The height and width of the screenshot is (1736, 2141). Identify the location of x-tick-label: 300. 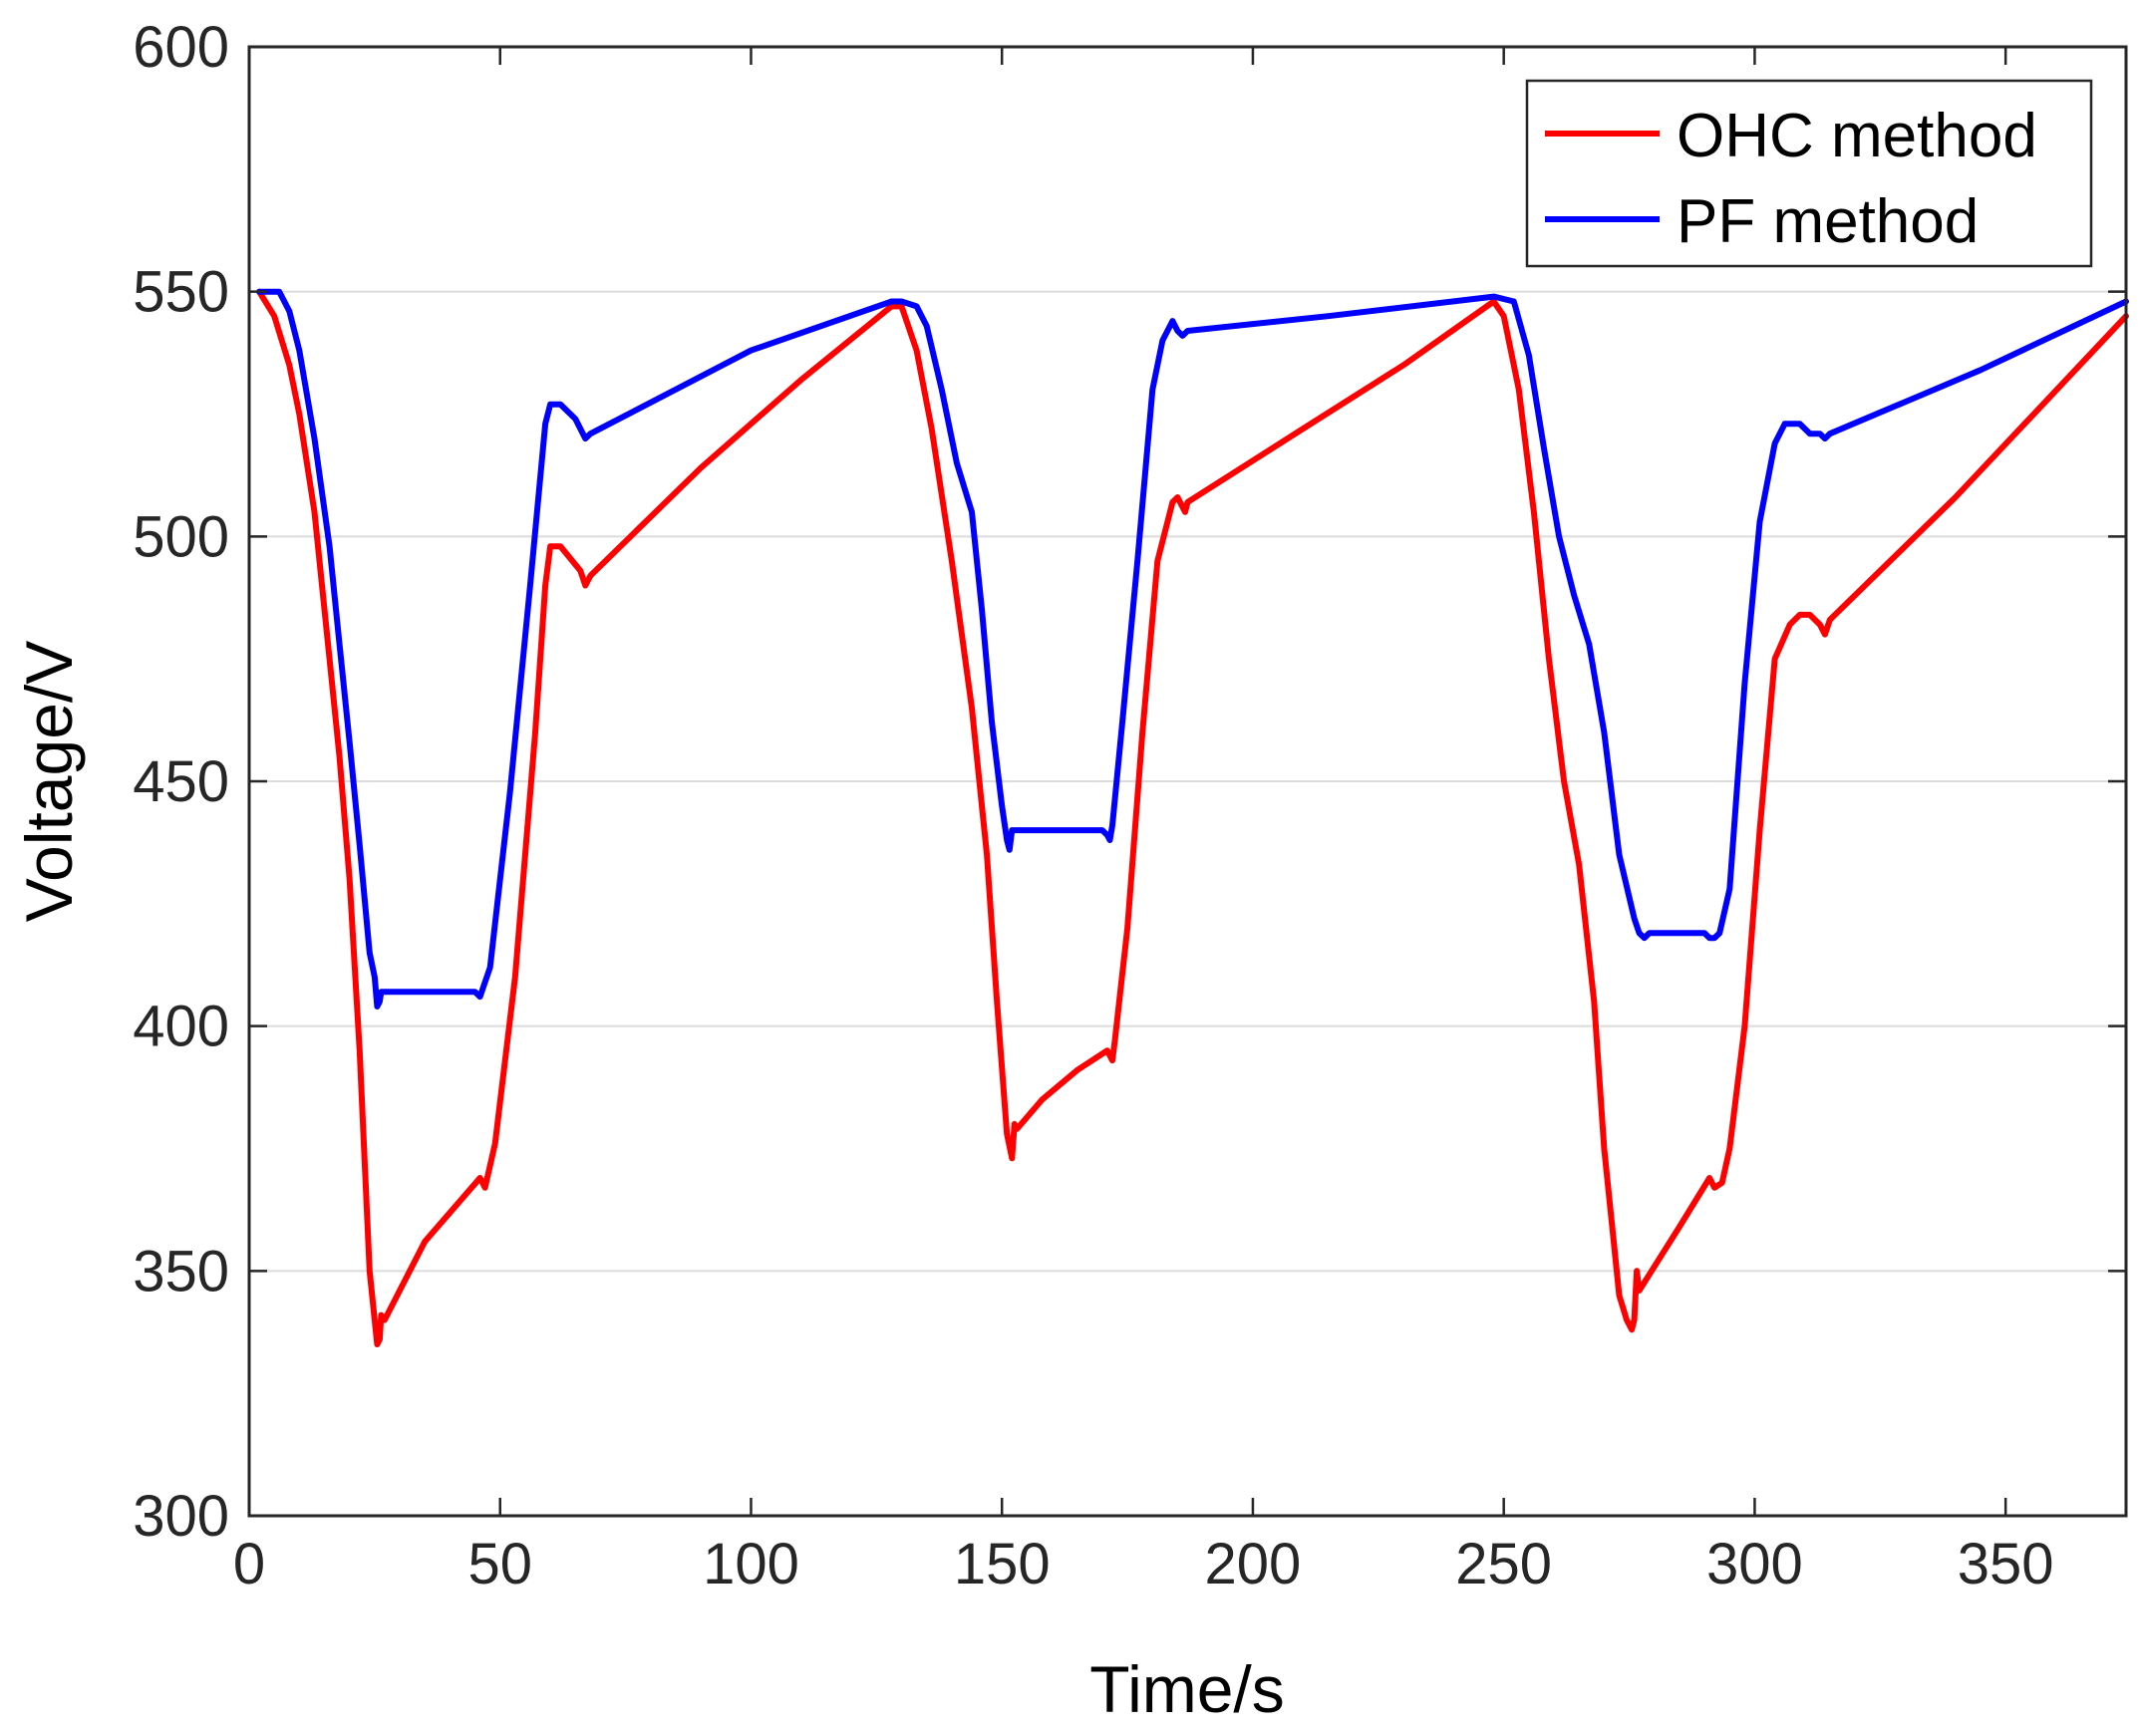
(1754, 1564).